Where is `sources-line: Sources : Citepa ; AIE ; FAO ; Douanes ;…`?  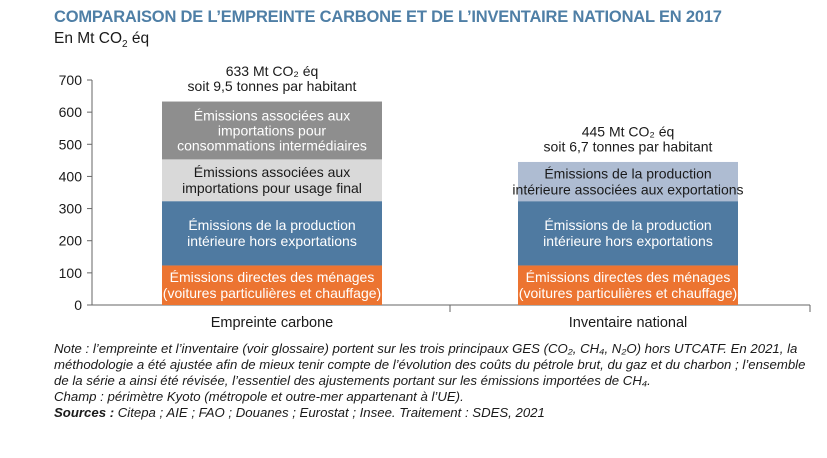
sources-line: Sources : Citepa ; AIE ; FAO ; Douanes ;… is located at coordinates (434, 413).